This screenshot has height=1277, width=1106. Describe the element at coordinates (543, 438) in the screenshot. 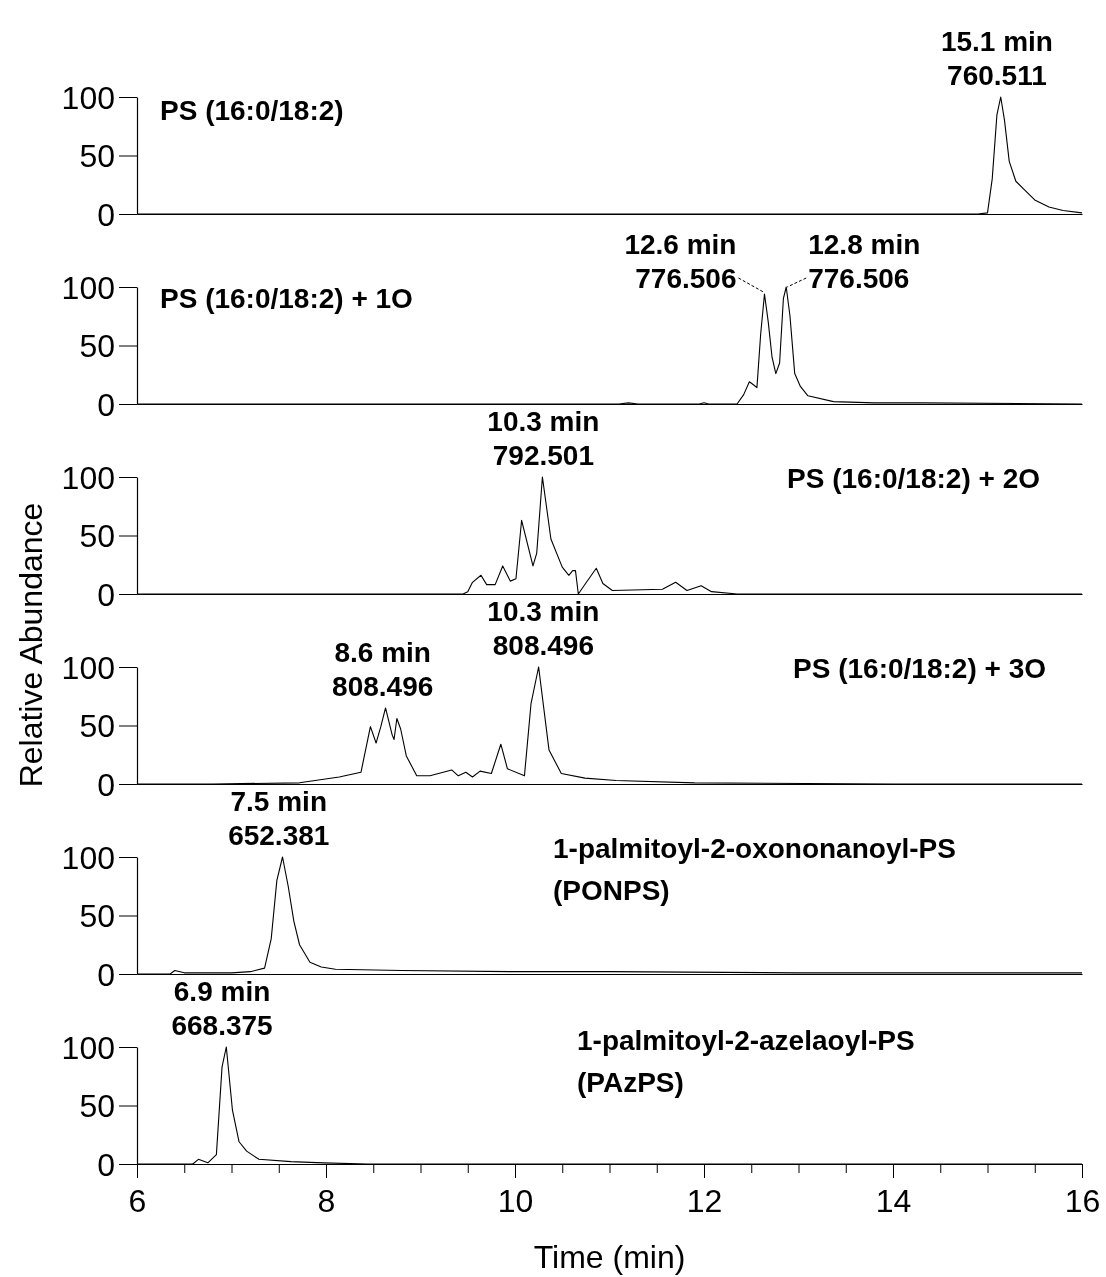

I see `annotation: 10.3 min 792.501` at that location.